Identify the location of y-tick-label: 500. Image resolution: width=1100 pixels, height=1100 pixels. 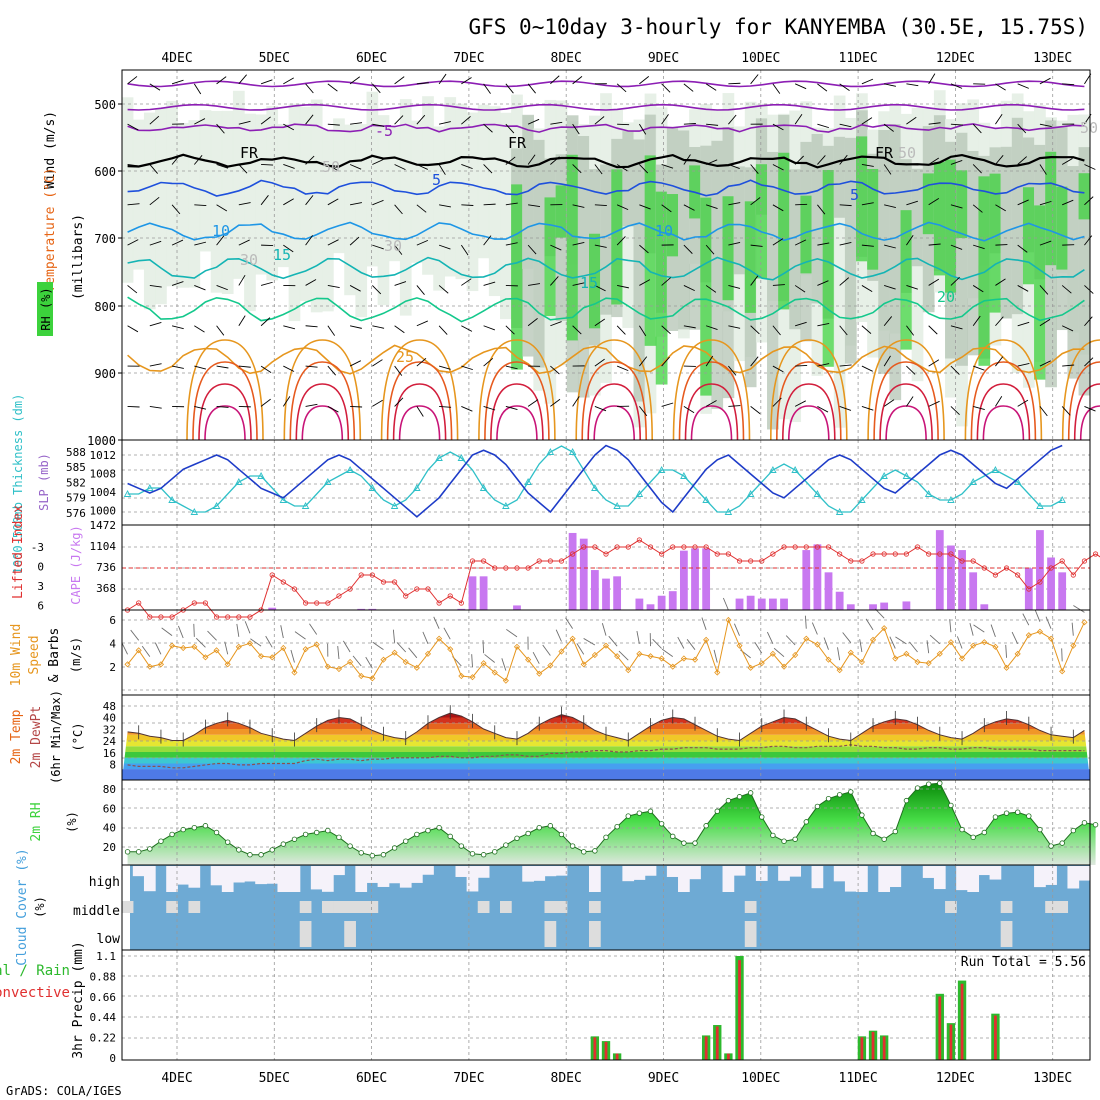
(105, 105).